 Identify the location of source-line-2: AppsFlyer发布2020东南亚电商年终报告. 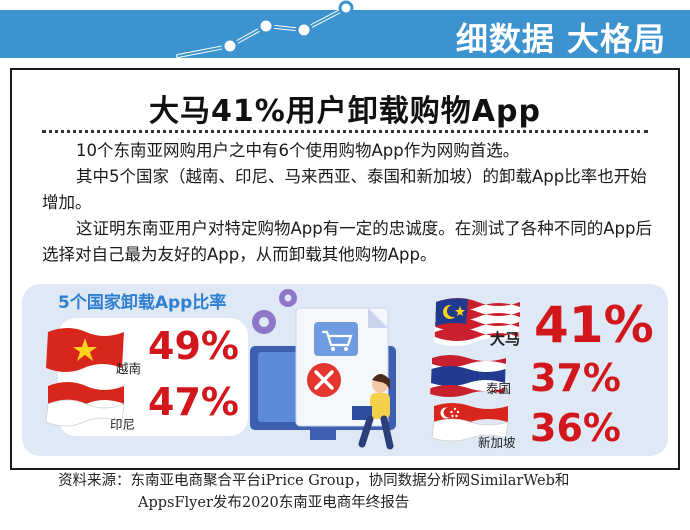
(274, 503).